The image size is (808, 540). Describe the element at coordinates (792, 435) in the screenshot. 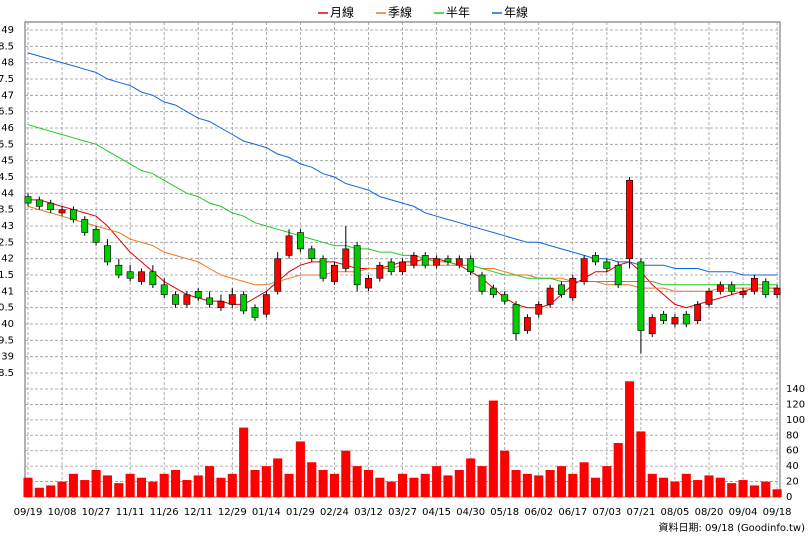

I see `y2-tick-label: 80` at that location.